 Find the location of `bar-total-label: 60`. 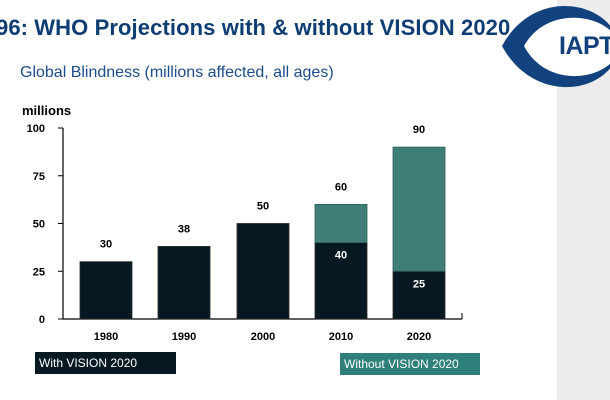

bar-total-label: 60 is located at coordinates (341, 187).